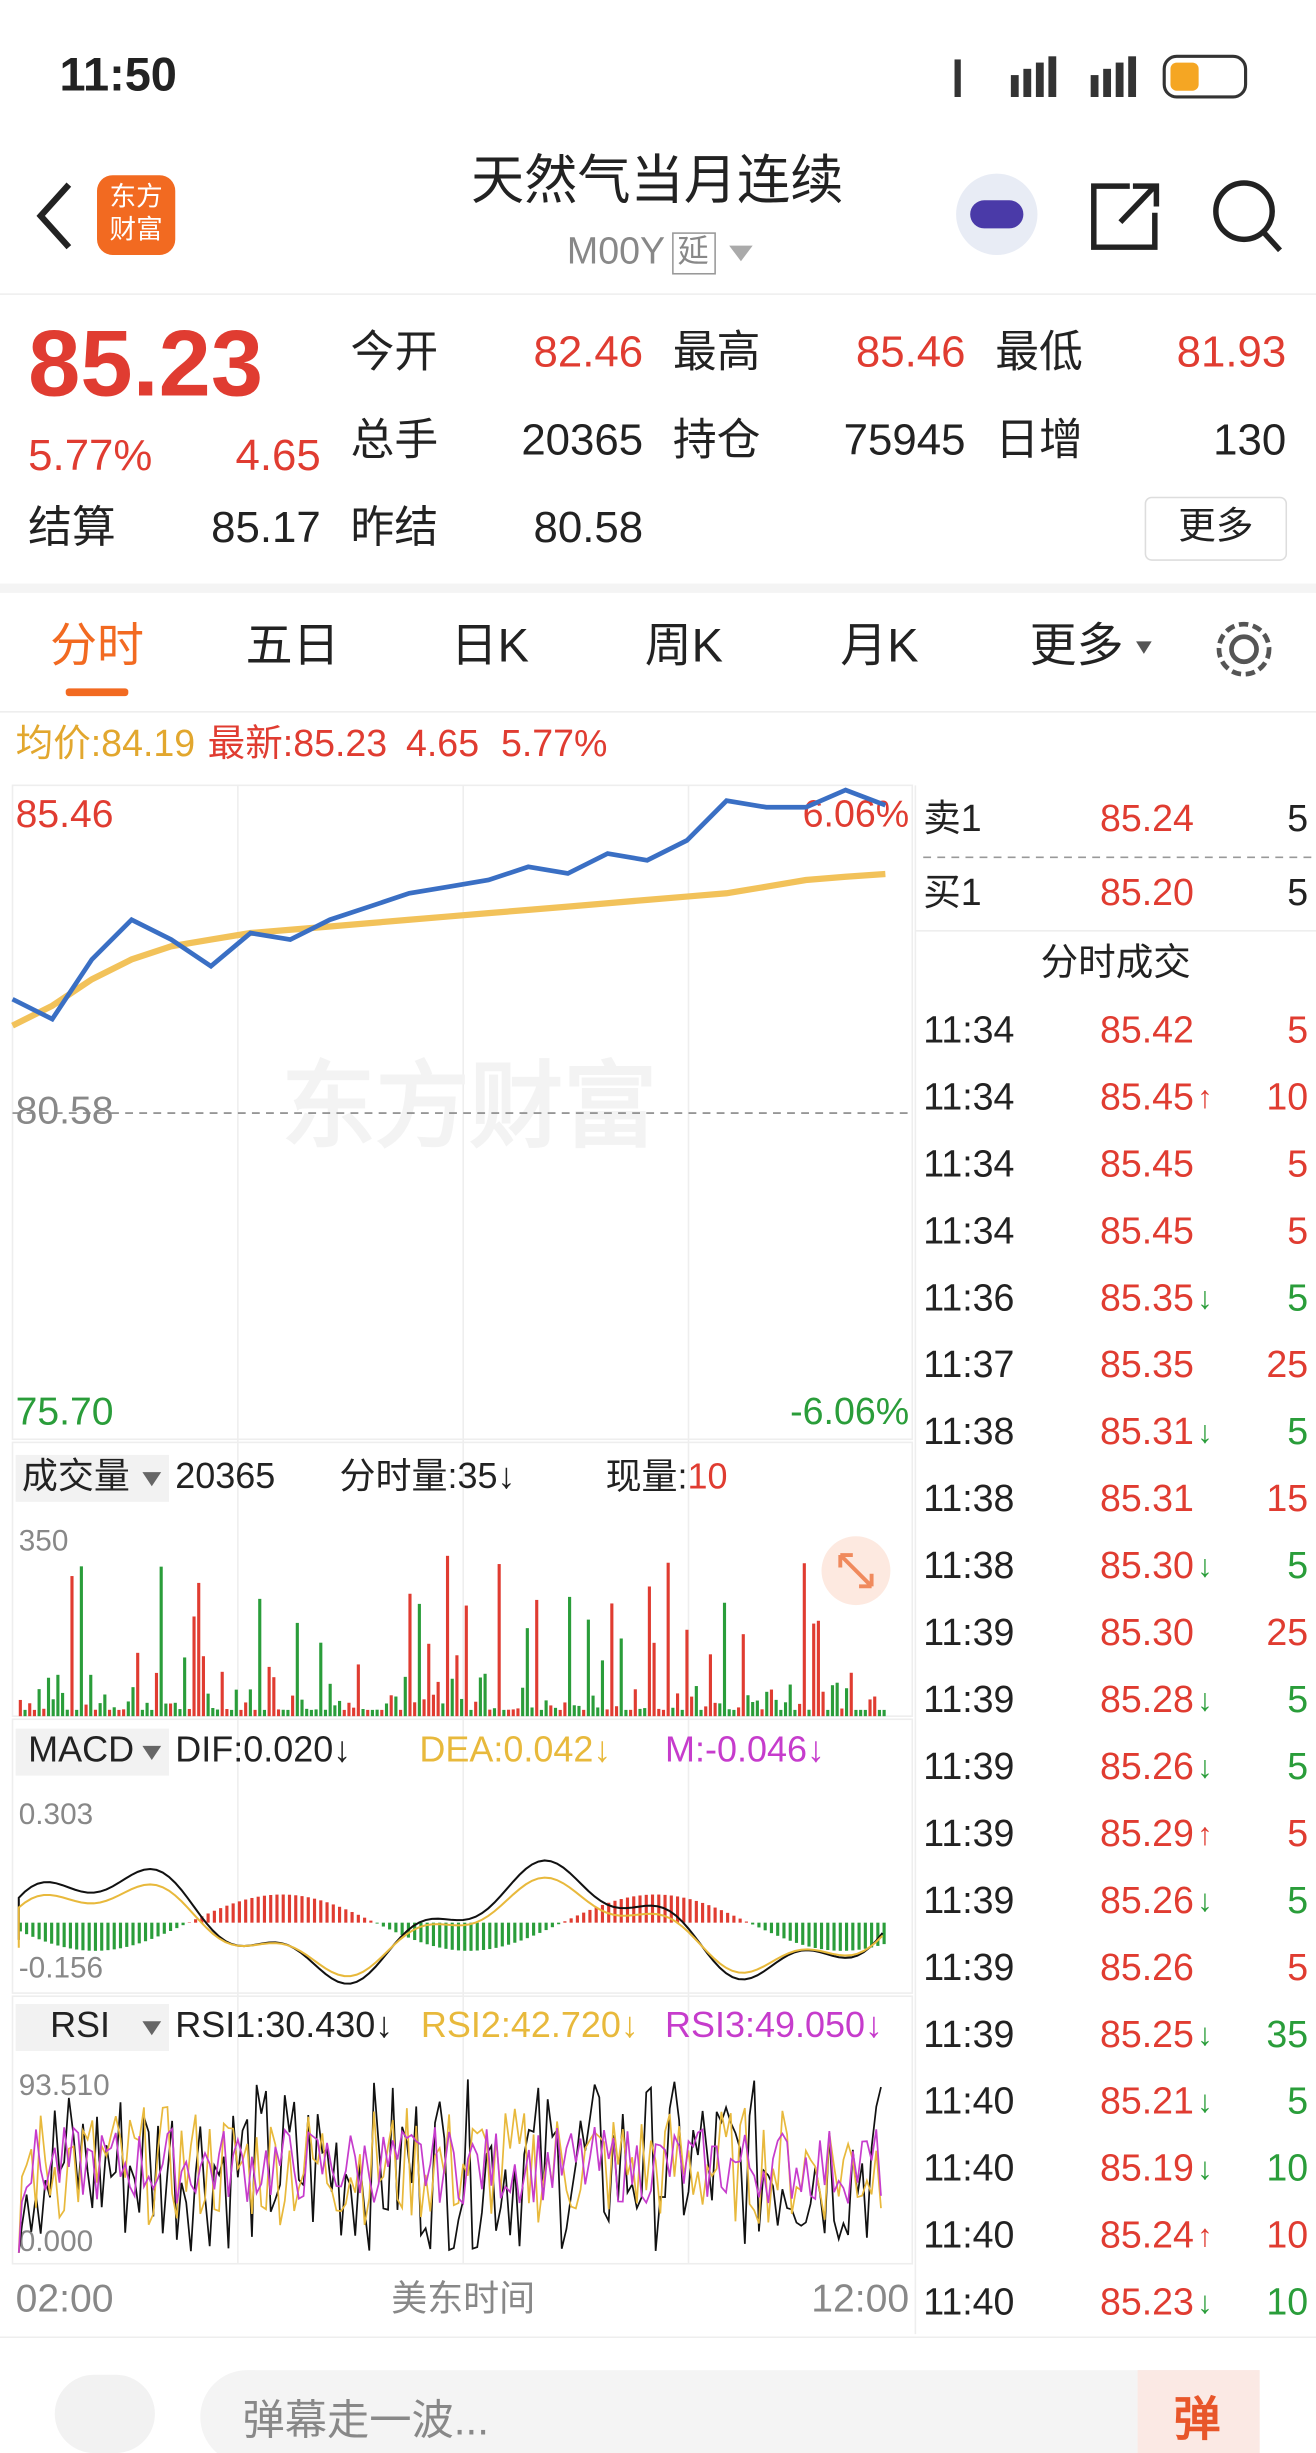 This screenshot has height=2453, width=1316. What do you see at coordinates (1244, 649) in the screenshot?
I see `settings-icon` at bounding box center [1244, 649].